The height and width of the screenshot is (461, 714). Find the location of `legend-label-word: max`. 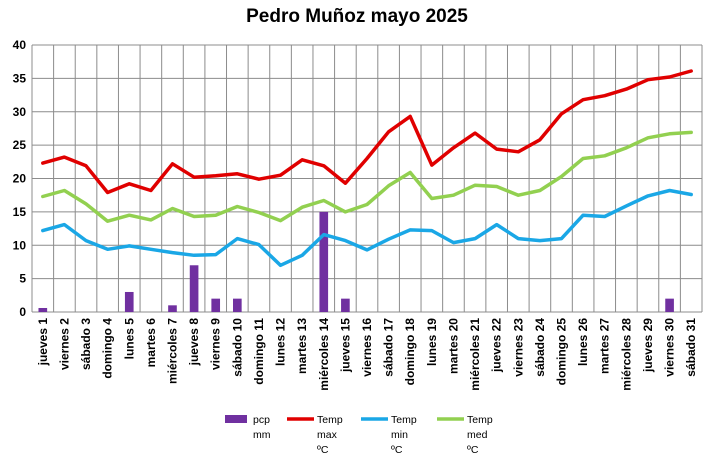

legend-label-word: max is located at coordinates (327, 435).